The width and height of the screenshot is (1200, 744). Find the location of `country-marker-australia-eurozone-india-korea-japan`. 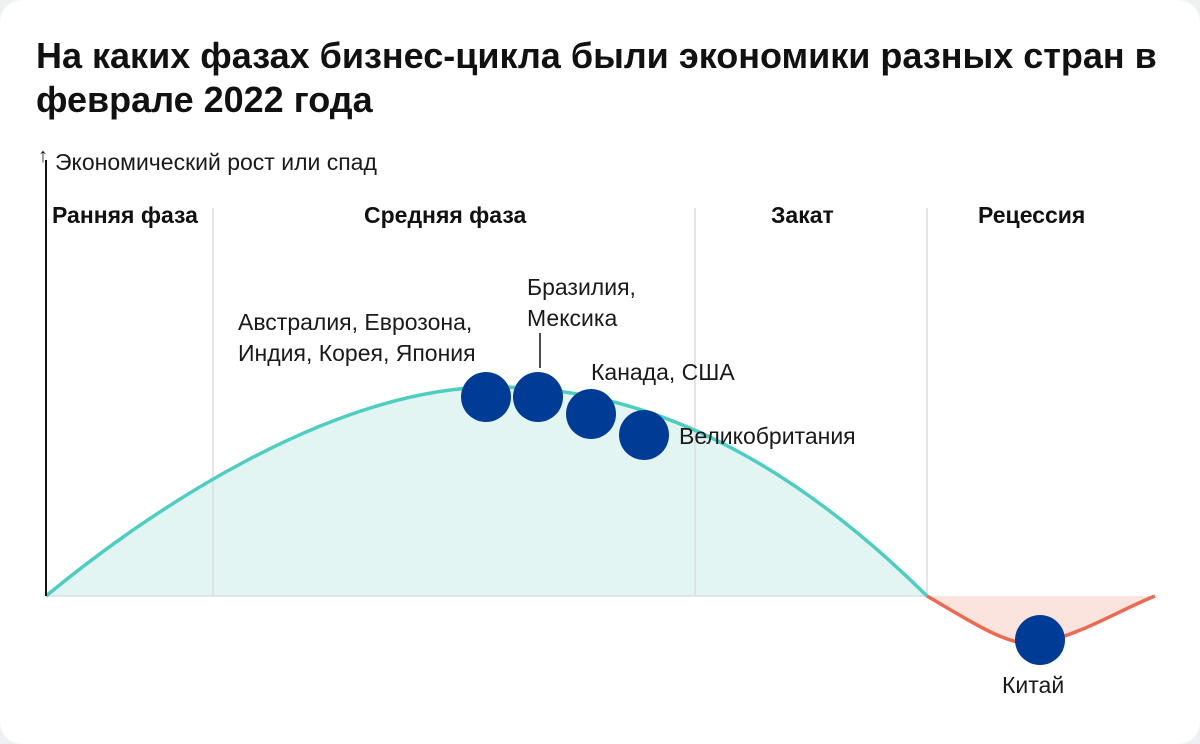

country-marker-australia-eurozone-india-korea-japan is located at coordinates (486, 397).